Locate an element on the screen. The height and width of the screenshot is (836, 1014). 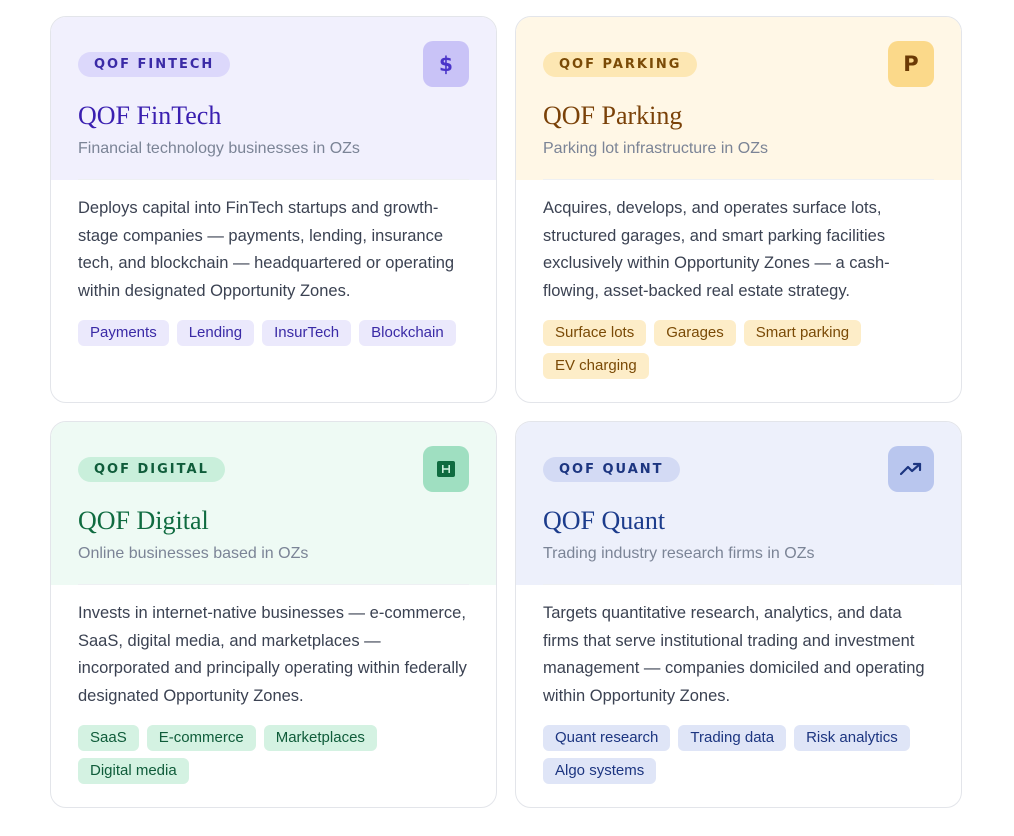
tag: Lending is located at coordinates (215, 333).